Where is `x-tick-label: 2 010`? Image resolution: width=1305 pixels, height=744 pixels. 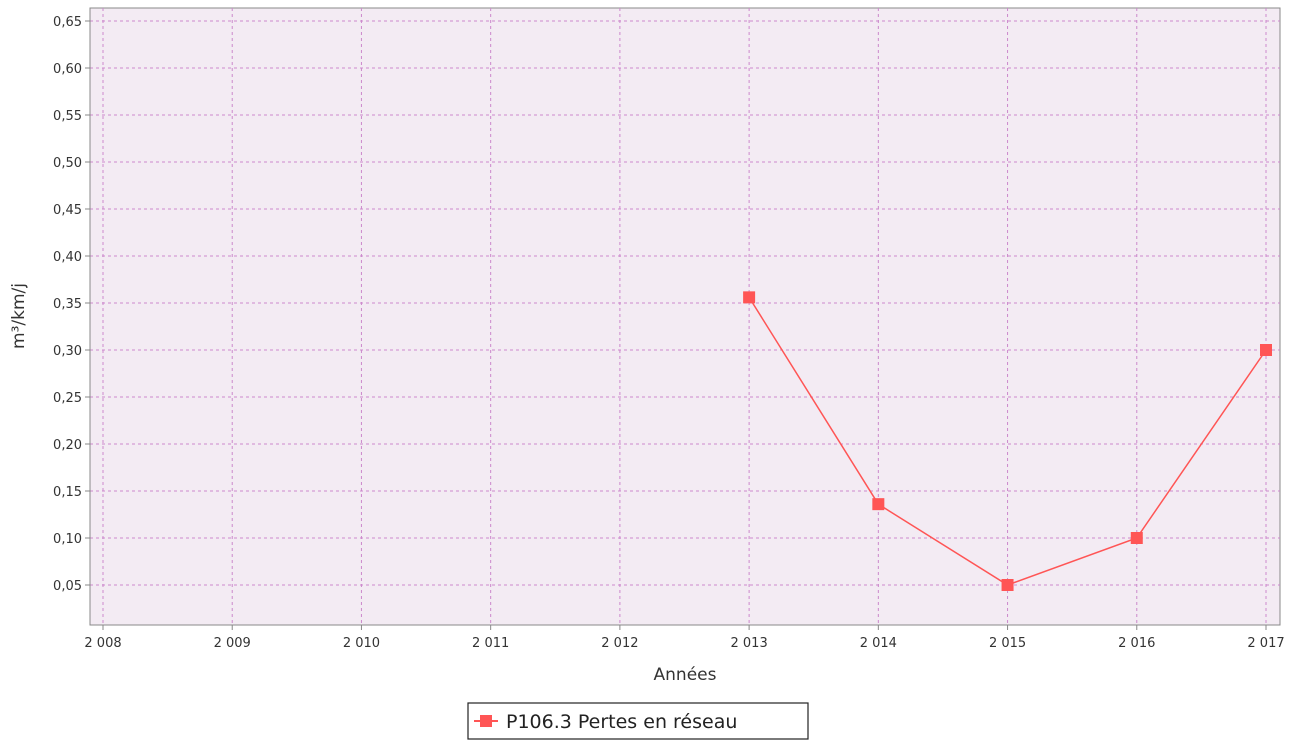
x-tick-label: 2 010 is located at coordinates (361, 643).